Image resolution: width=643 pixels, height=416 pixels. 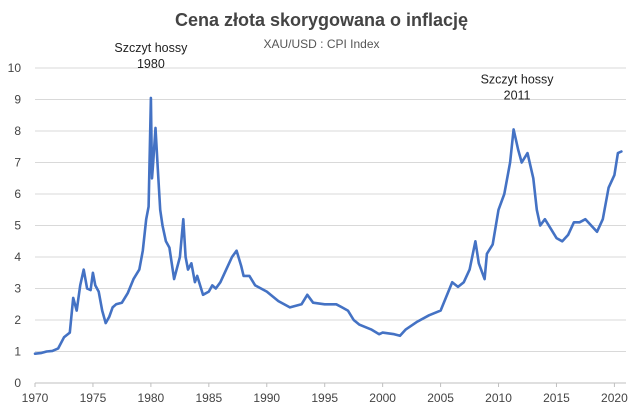 What do you see at coordinates (517, 95) in the screenshot?
I see `annotation-text: 2011` at bounding box center [517, 95].